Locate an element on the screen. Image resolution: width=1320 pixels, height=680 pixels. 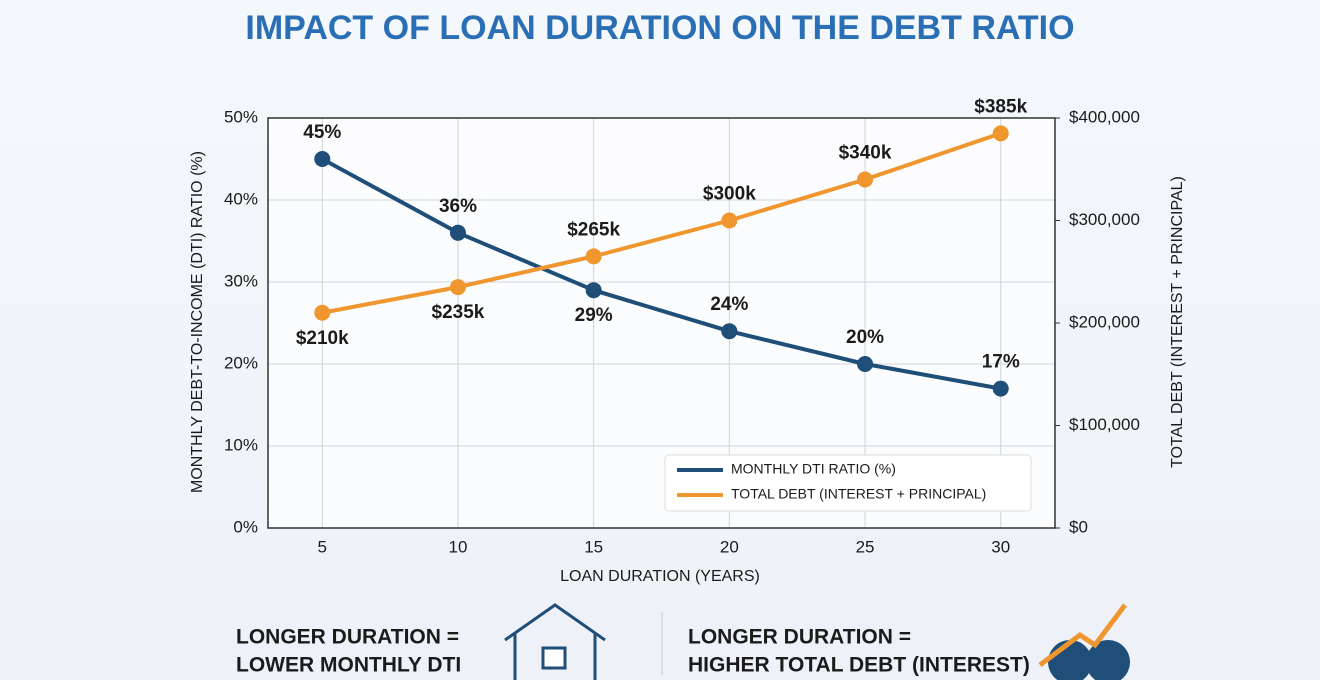
series-line is located at coordinates (661, 223).